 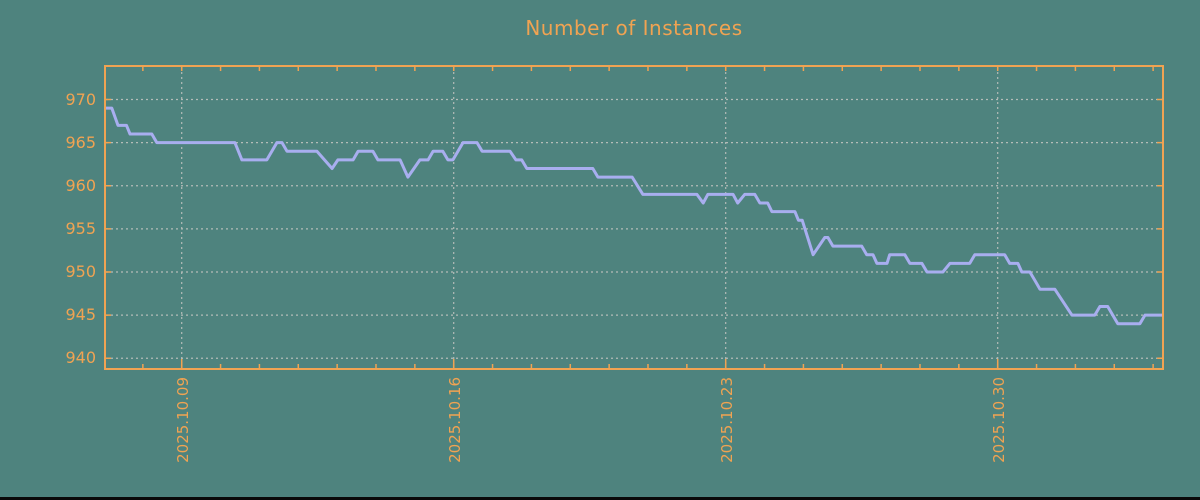 What do you see at coordinates (80, 99) in the screenshot?
I see `y-tick-label: 970` at bounding box center [80, 99].